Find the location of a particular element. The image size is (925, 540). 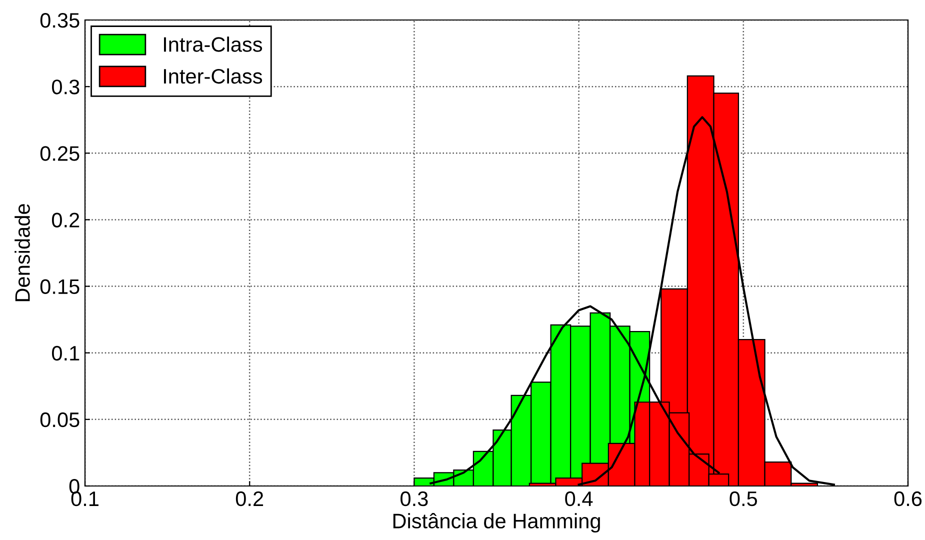

legend-label: Inter-Class is located at coordinates (213, 76).